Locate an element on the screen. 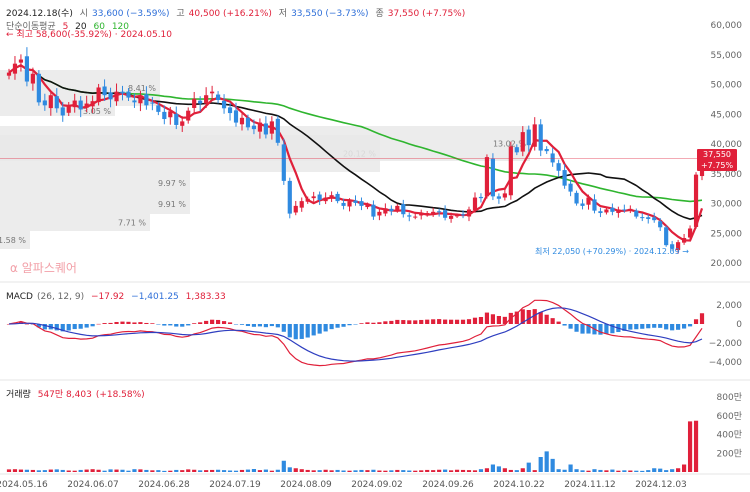 The image size is (750, 492). date-tick-label: 2024.10.22 is located at coordinates (519, 485).